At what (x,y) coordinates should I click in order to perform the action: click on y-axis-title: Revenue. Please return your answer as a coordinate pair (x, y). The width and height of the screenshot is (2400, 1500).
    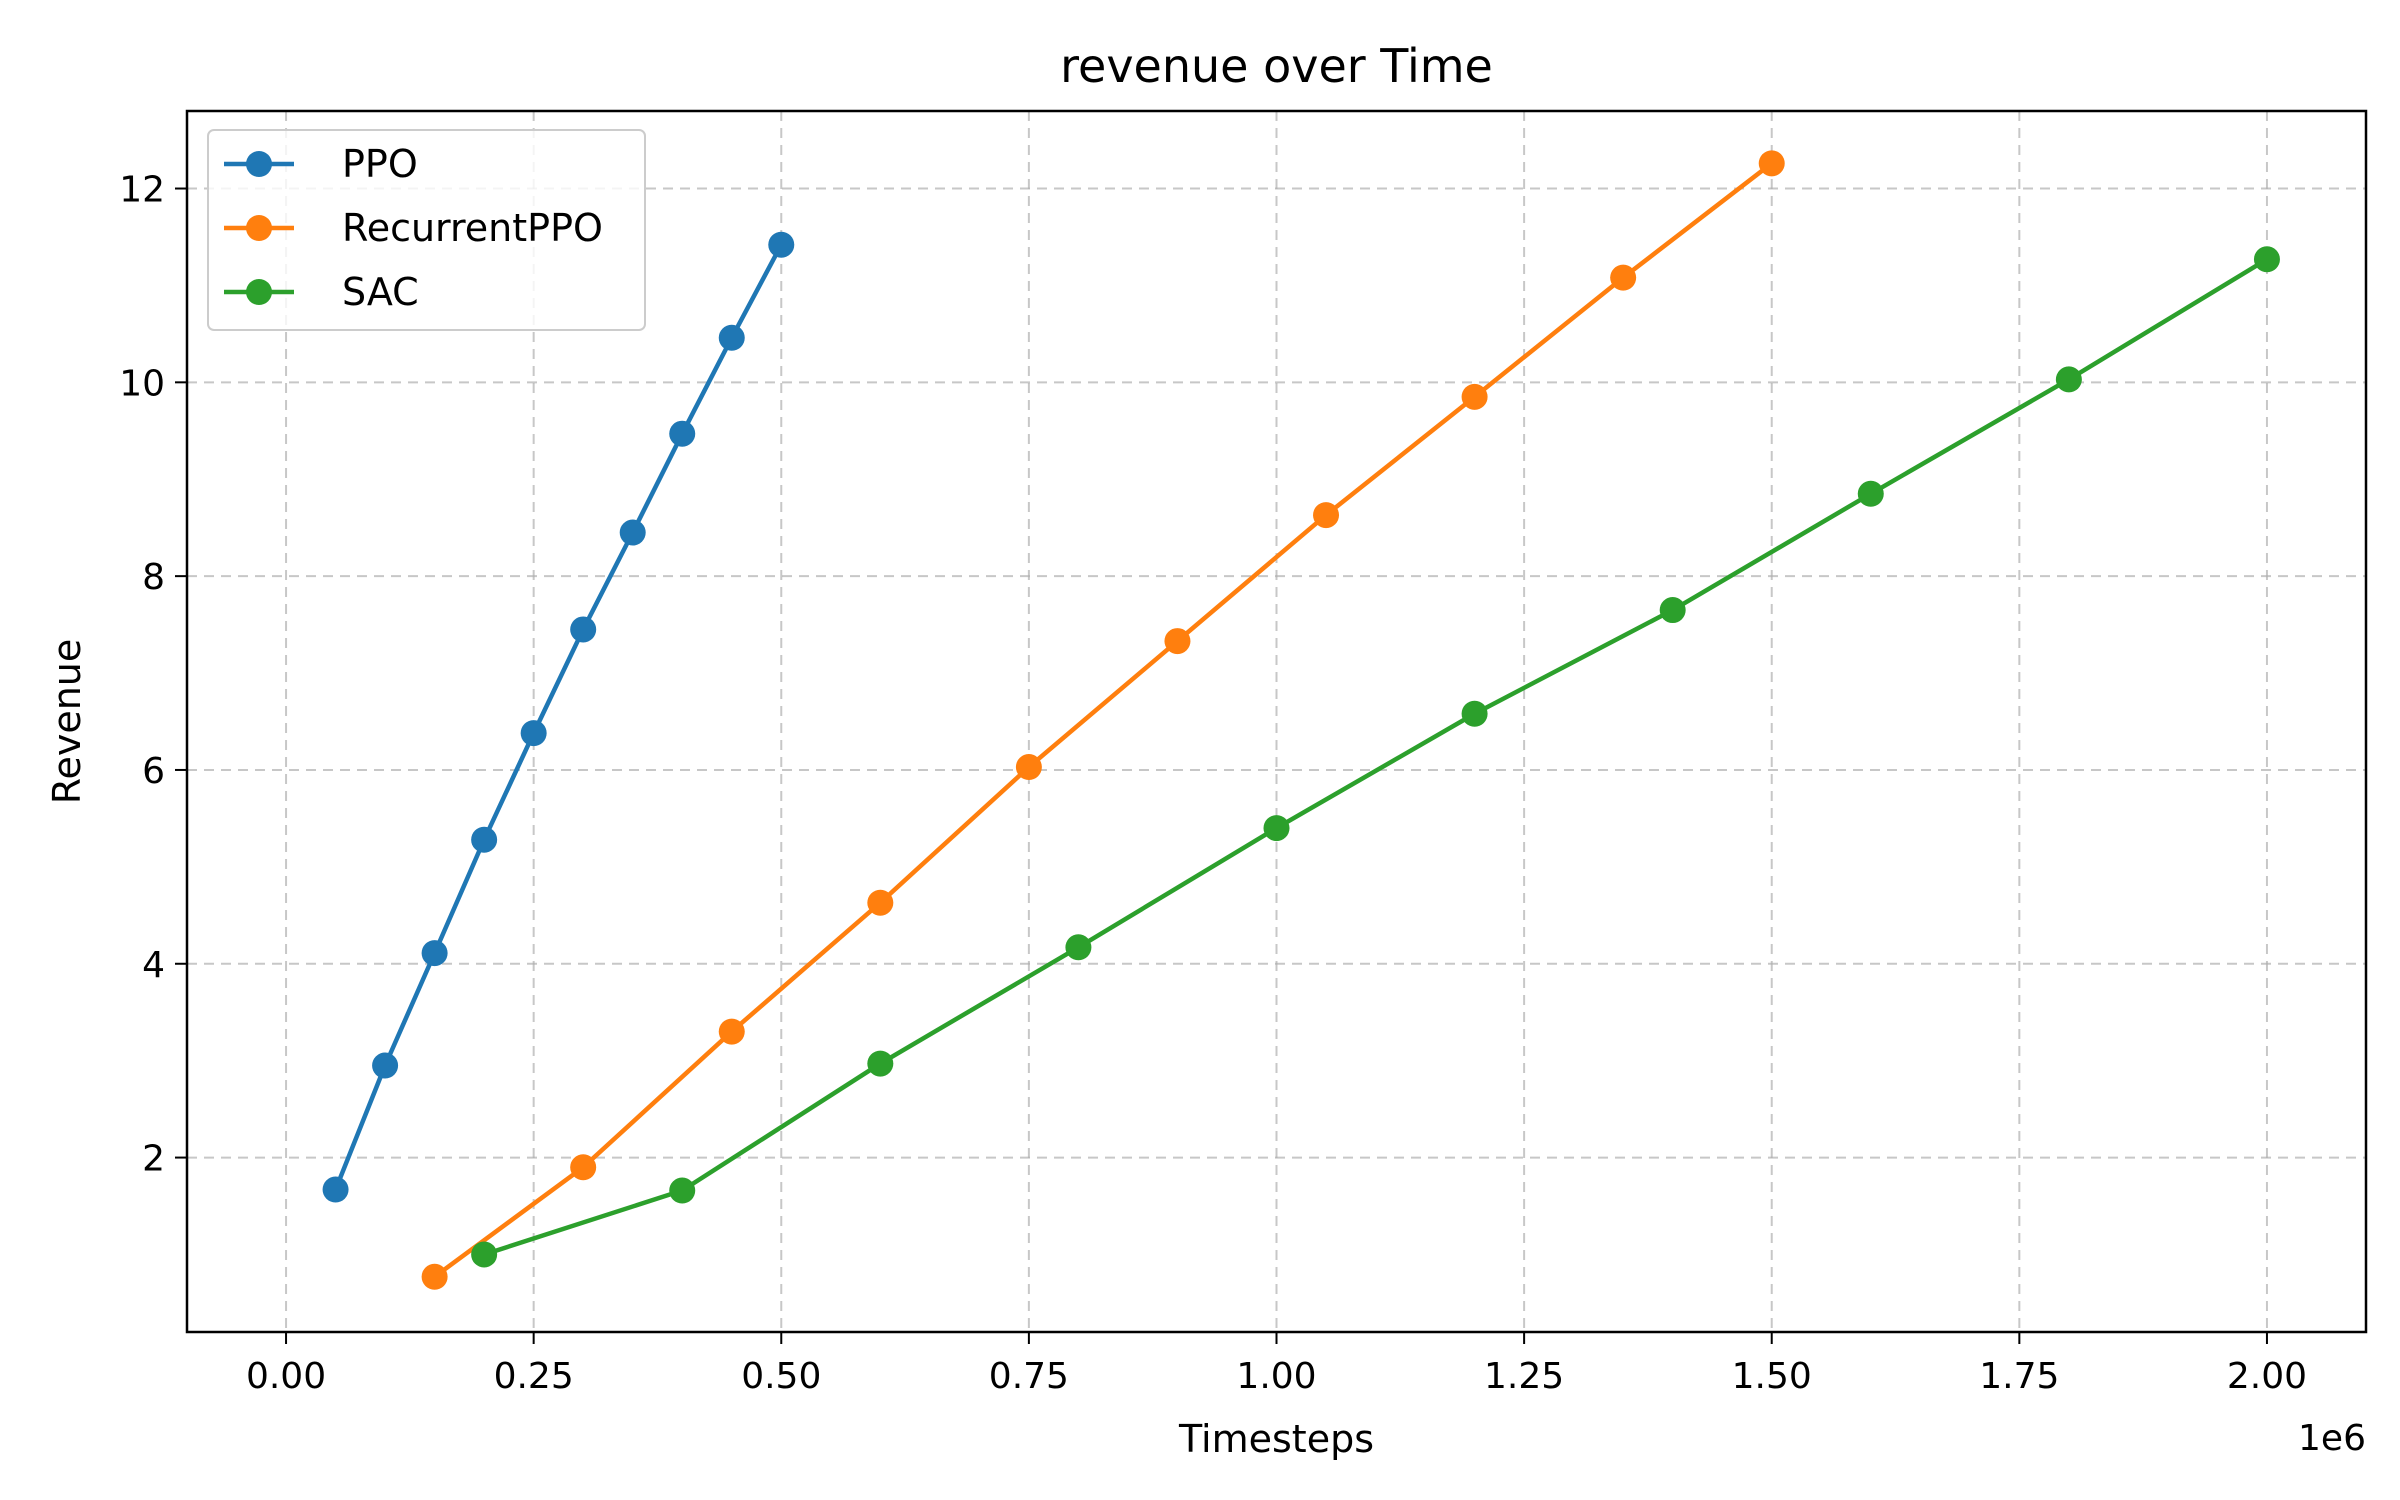
    Looking at the image, I should click on (67, 722).